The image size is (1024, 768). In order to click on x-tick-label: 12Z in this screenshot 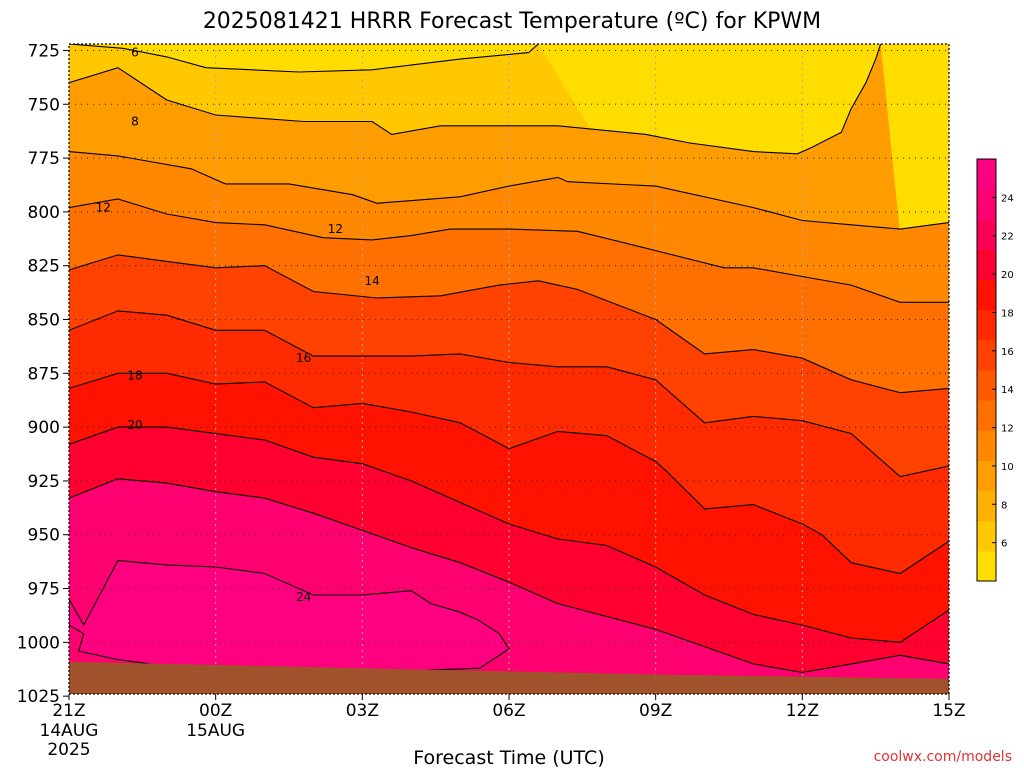, I will do `click(802, 711)`.